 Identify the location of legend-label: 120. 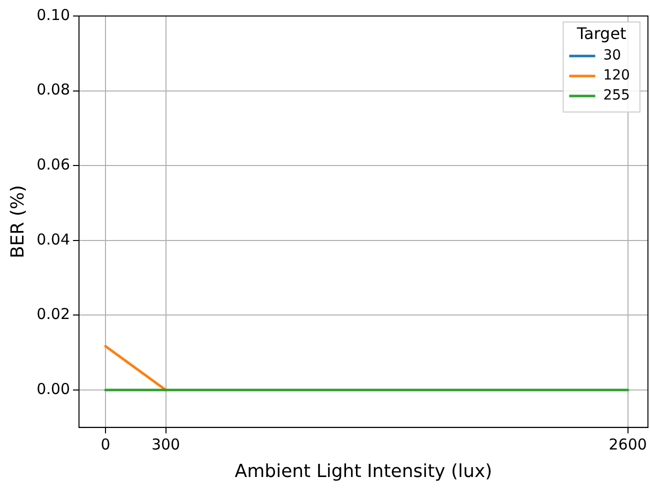
(616, 76).